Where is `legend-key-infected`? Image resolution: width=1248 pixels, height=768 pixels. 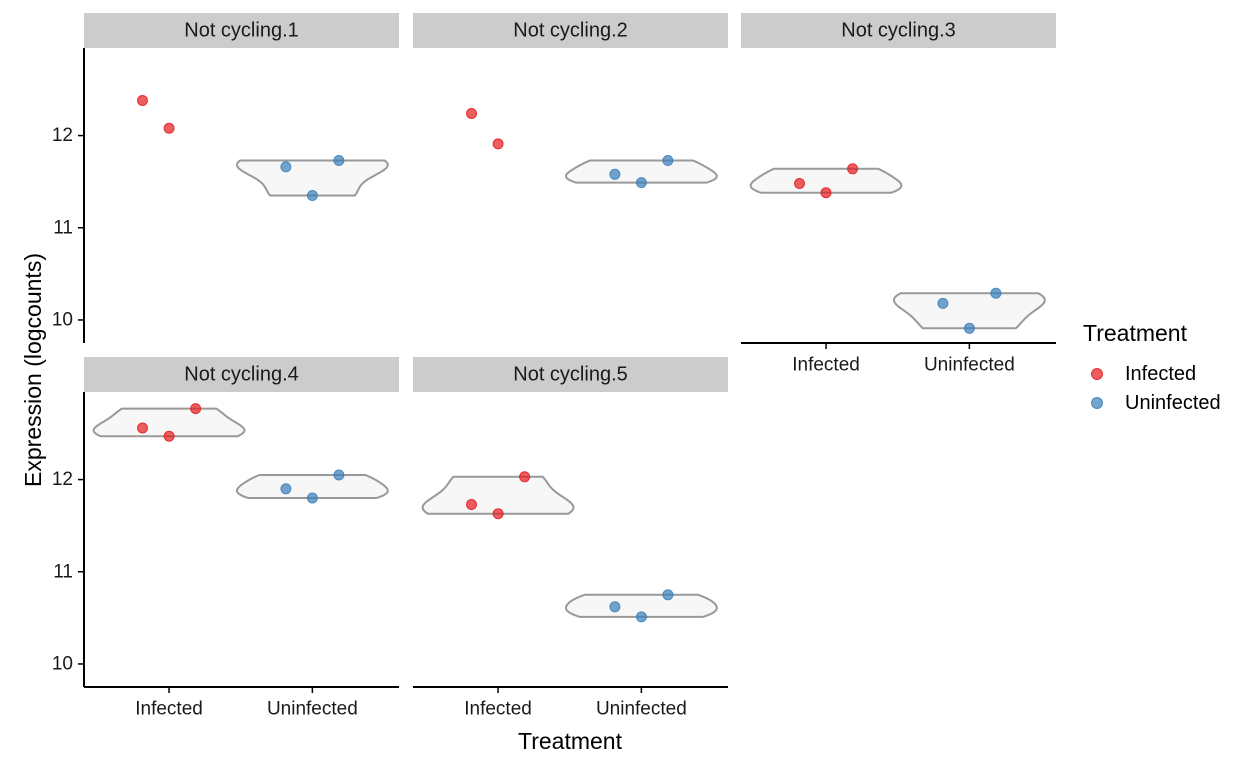
legend-key-infected is located at coordinates (1097, 374).